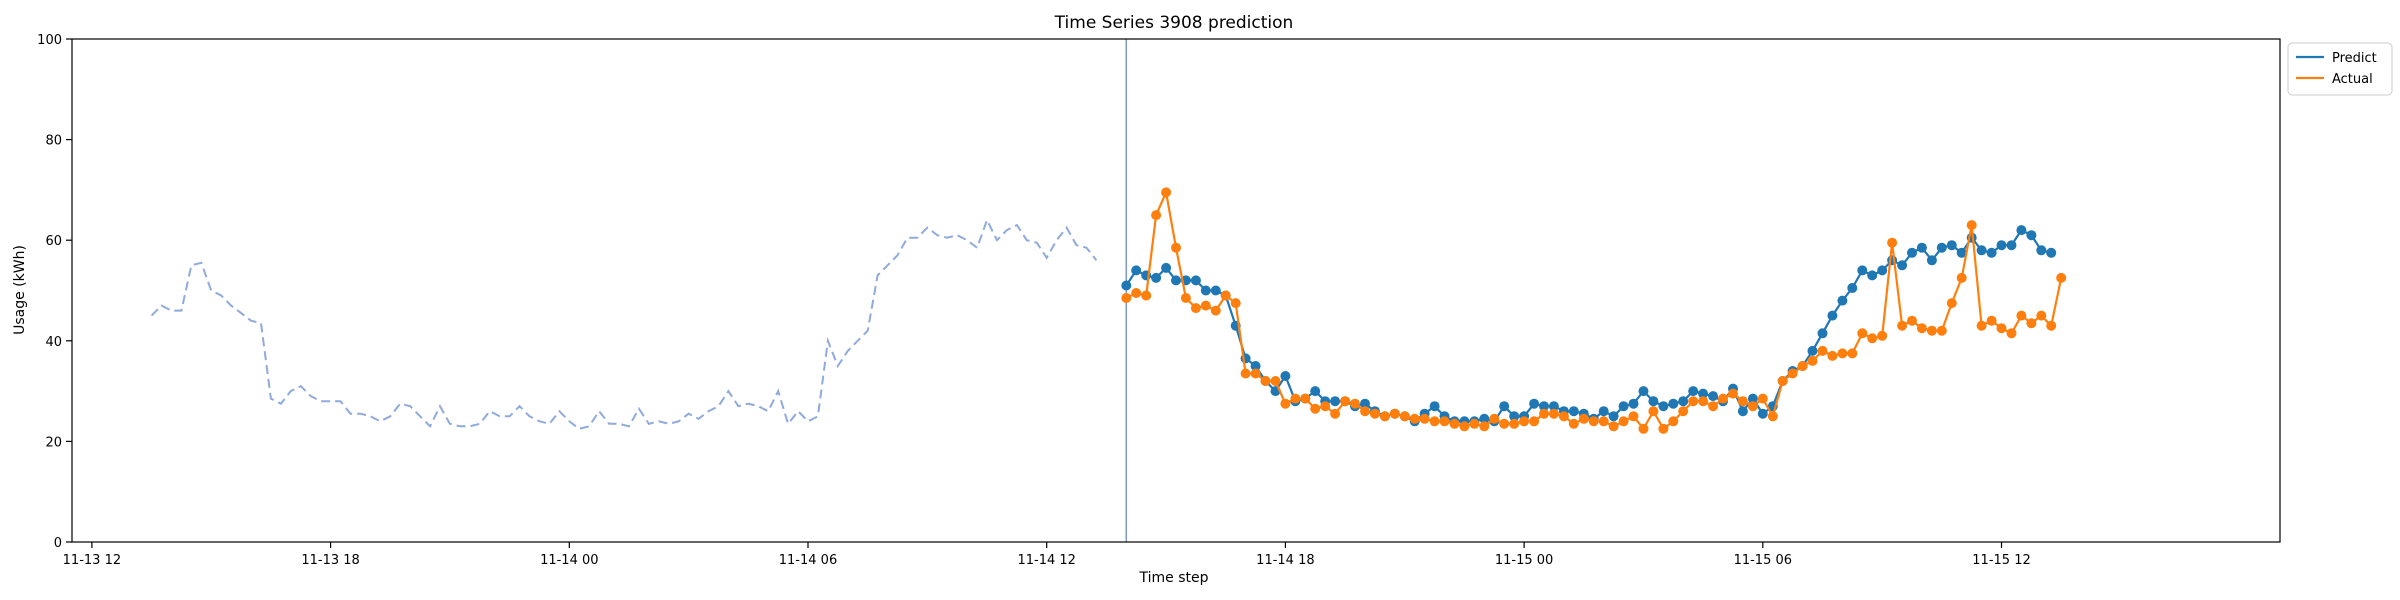  I want to click on x-tick-label: 11-14 18, so click(1285, 560).